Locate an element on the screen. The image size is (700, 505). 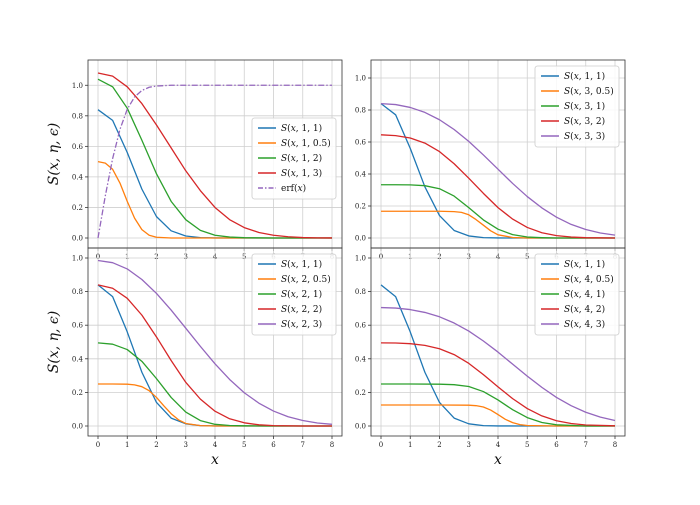
legend-label: S(x, 2, 2) is located at coordinates (301, 309).